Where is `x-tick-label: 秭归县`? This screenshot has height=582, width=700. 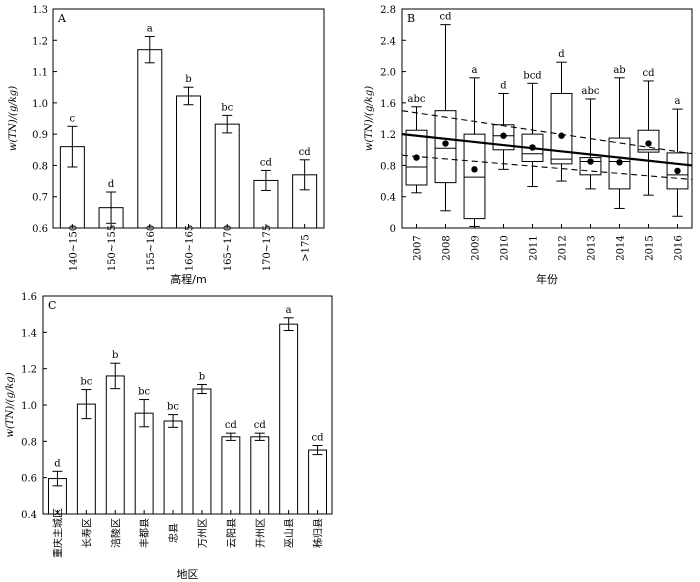
x-tick-label: 秭归县 is located at coordinates (318, 533).